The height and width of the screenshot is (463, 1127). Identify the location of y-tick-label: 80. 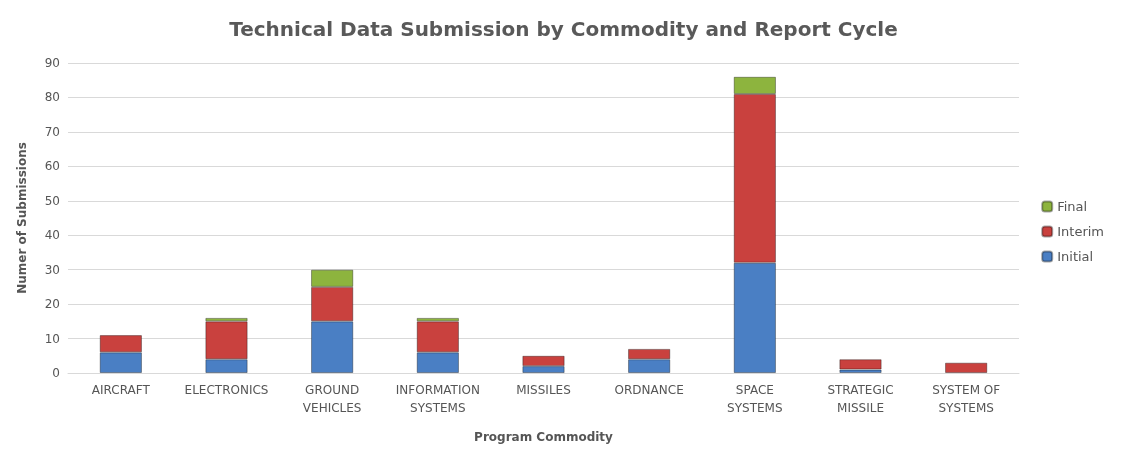
(52, 97).